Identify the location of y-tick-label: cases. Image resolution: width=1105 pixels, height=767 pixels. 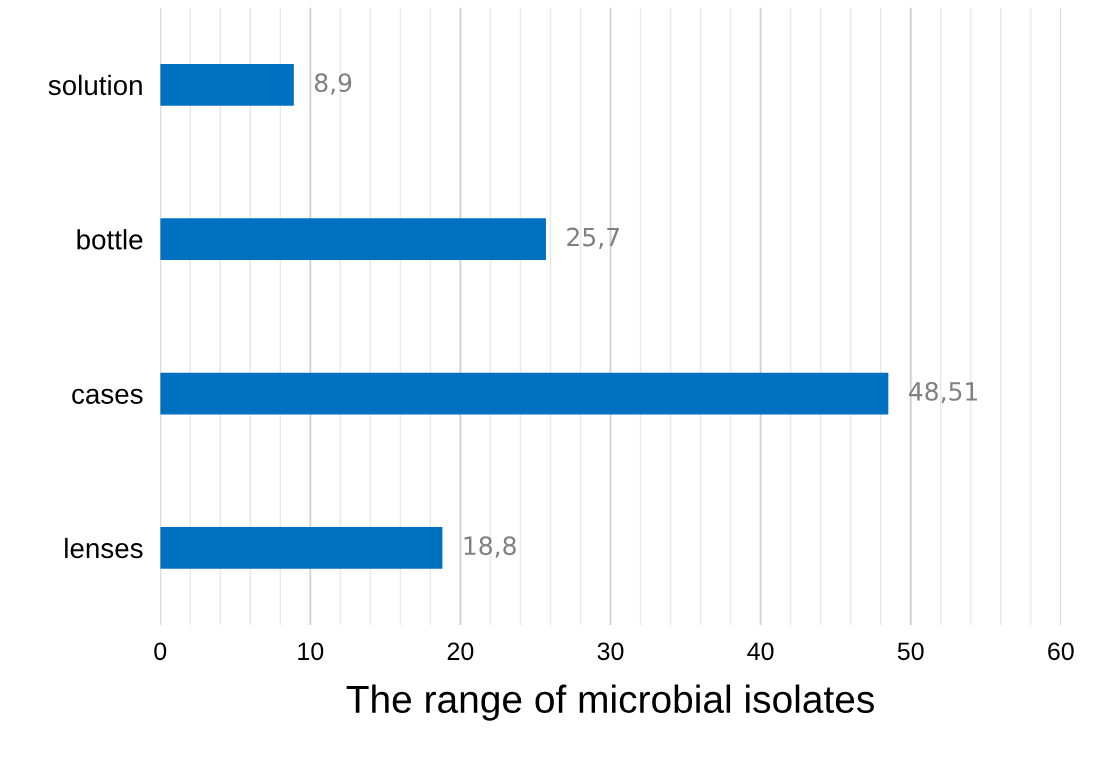
(107, 396).